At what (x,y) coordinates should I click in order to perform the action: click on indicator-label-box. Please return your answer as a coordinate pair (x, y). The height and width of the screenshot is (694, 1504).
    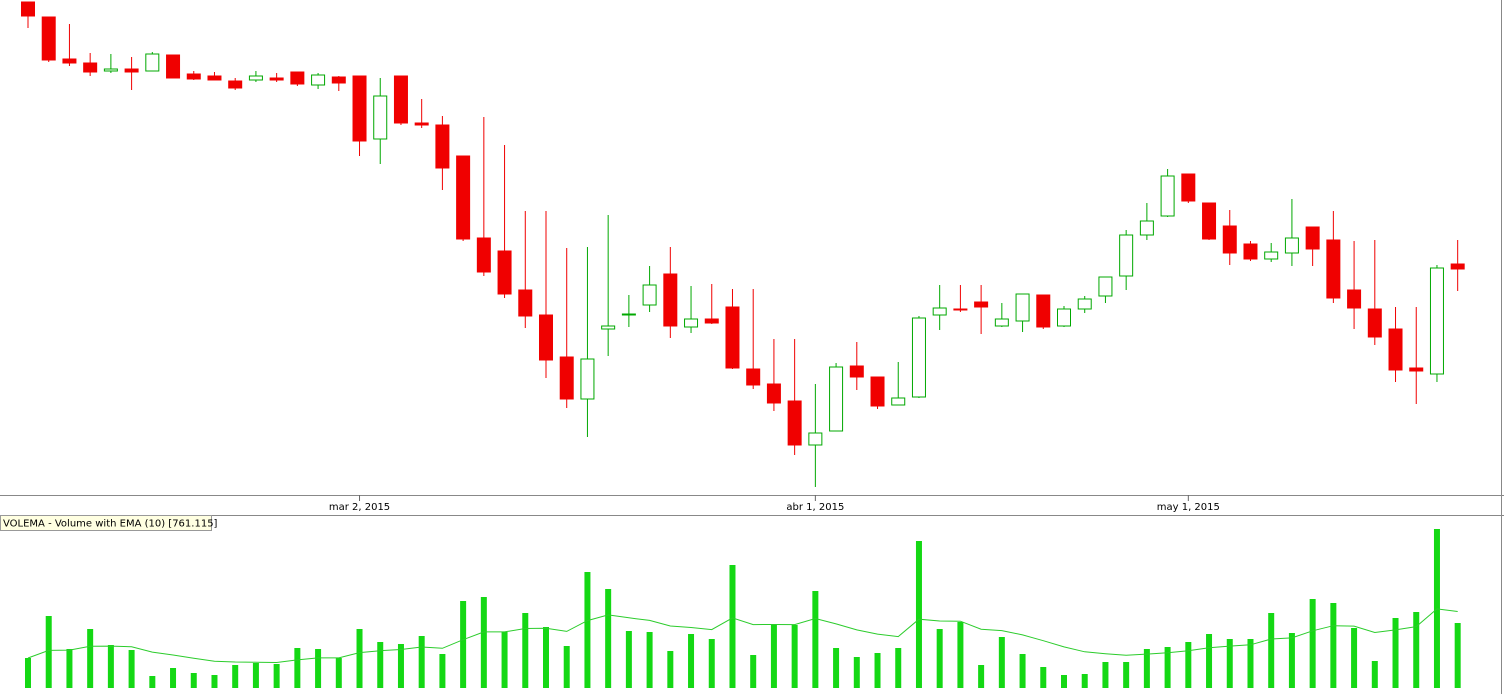
    Looking at the image, I should click on (106, 523).